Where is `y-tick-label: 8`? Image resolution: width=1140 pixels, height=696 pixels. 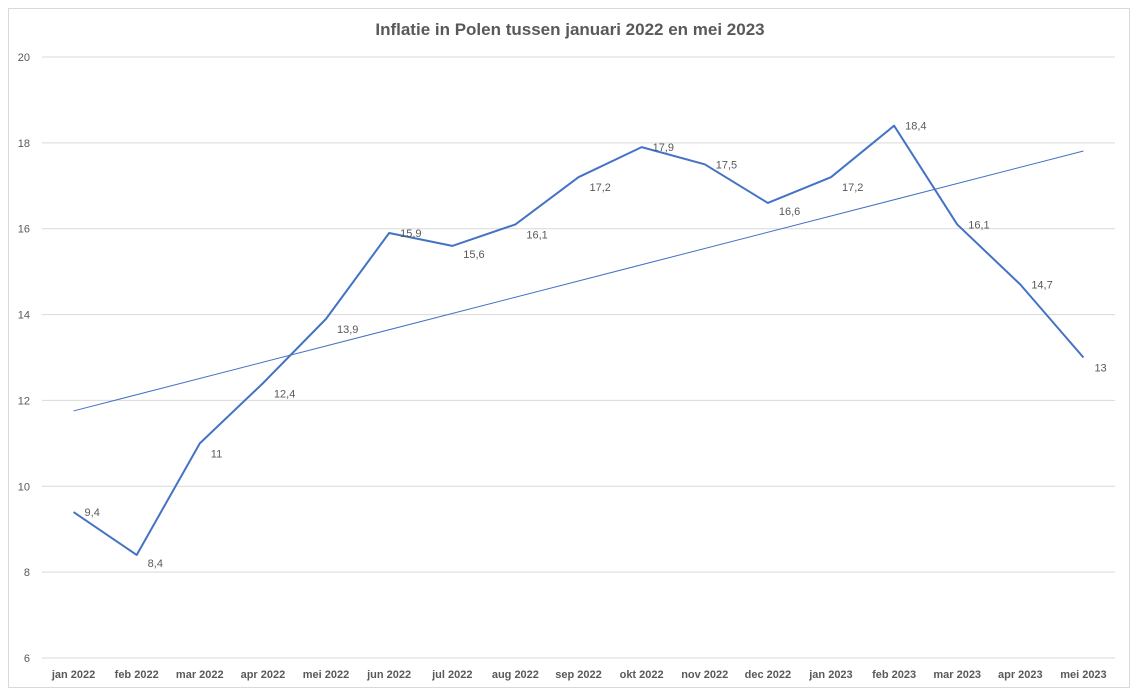 y-tick-label: 8 is located at coordinates (27, 573).